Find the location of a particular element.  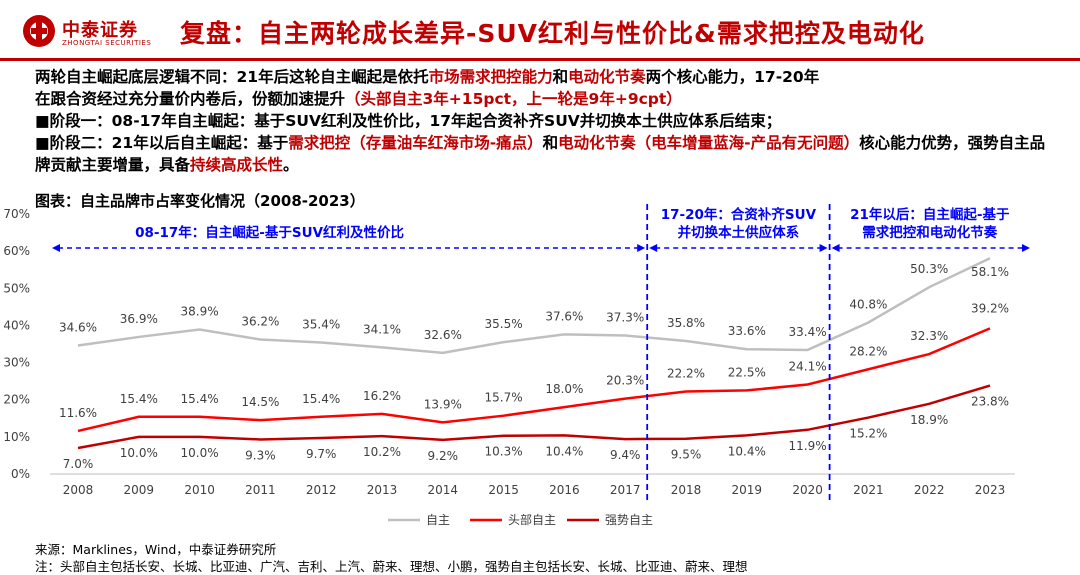

data-label: 11.6% is located at coordinates (78, 413).